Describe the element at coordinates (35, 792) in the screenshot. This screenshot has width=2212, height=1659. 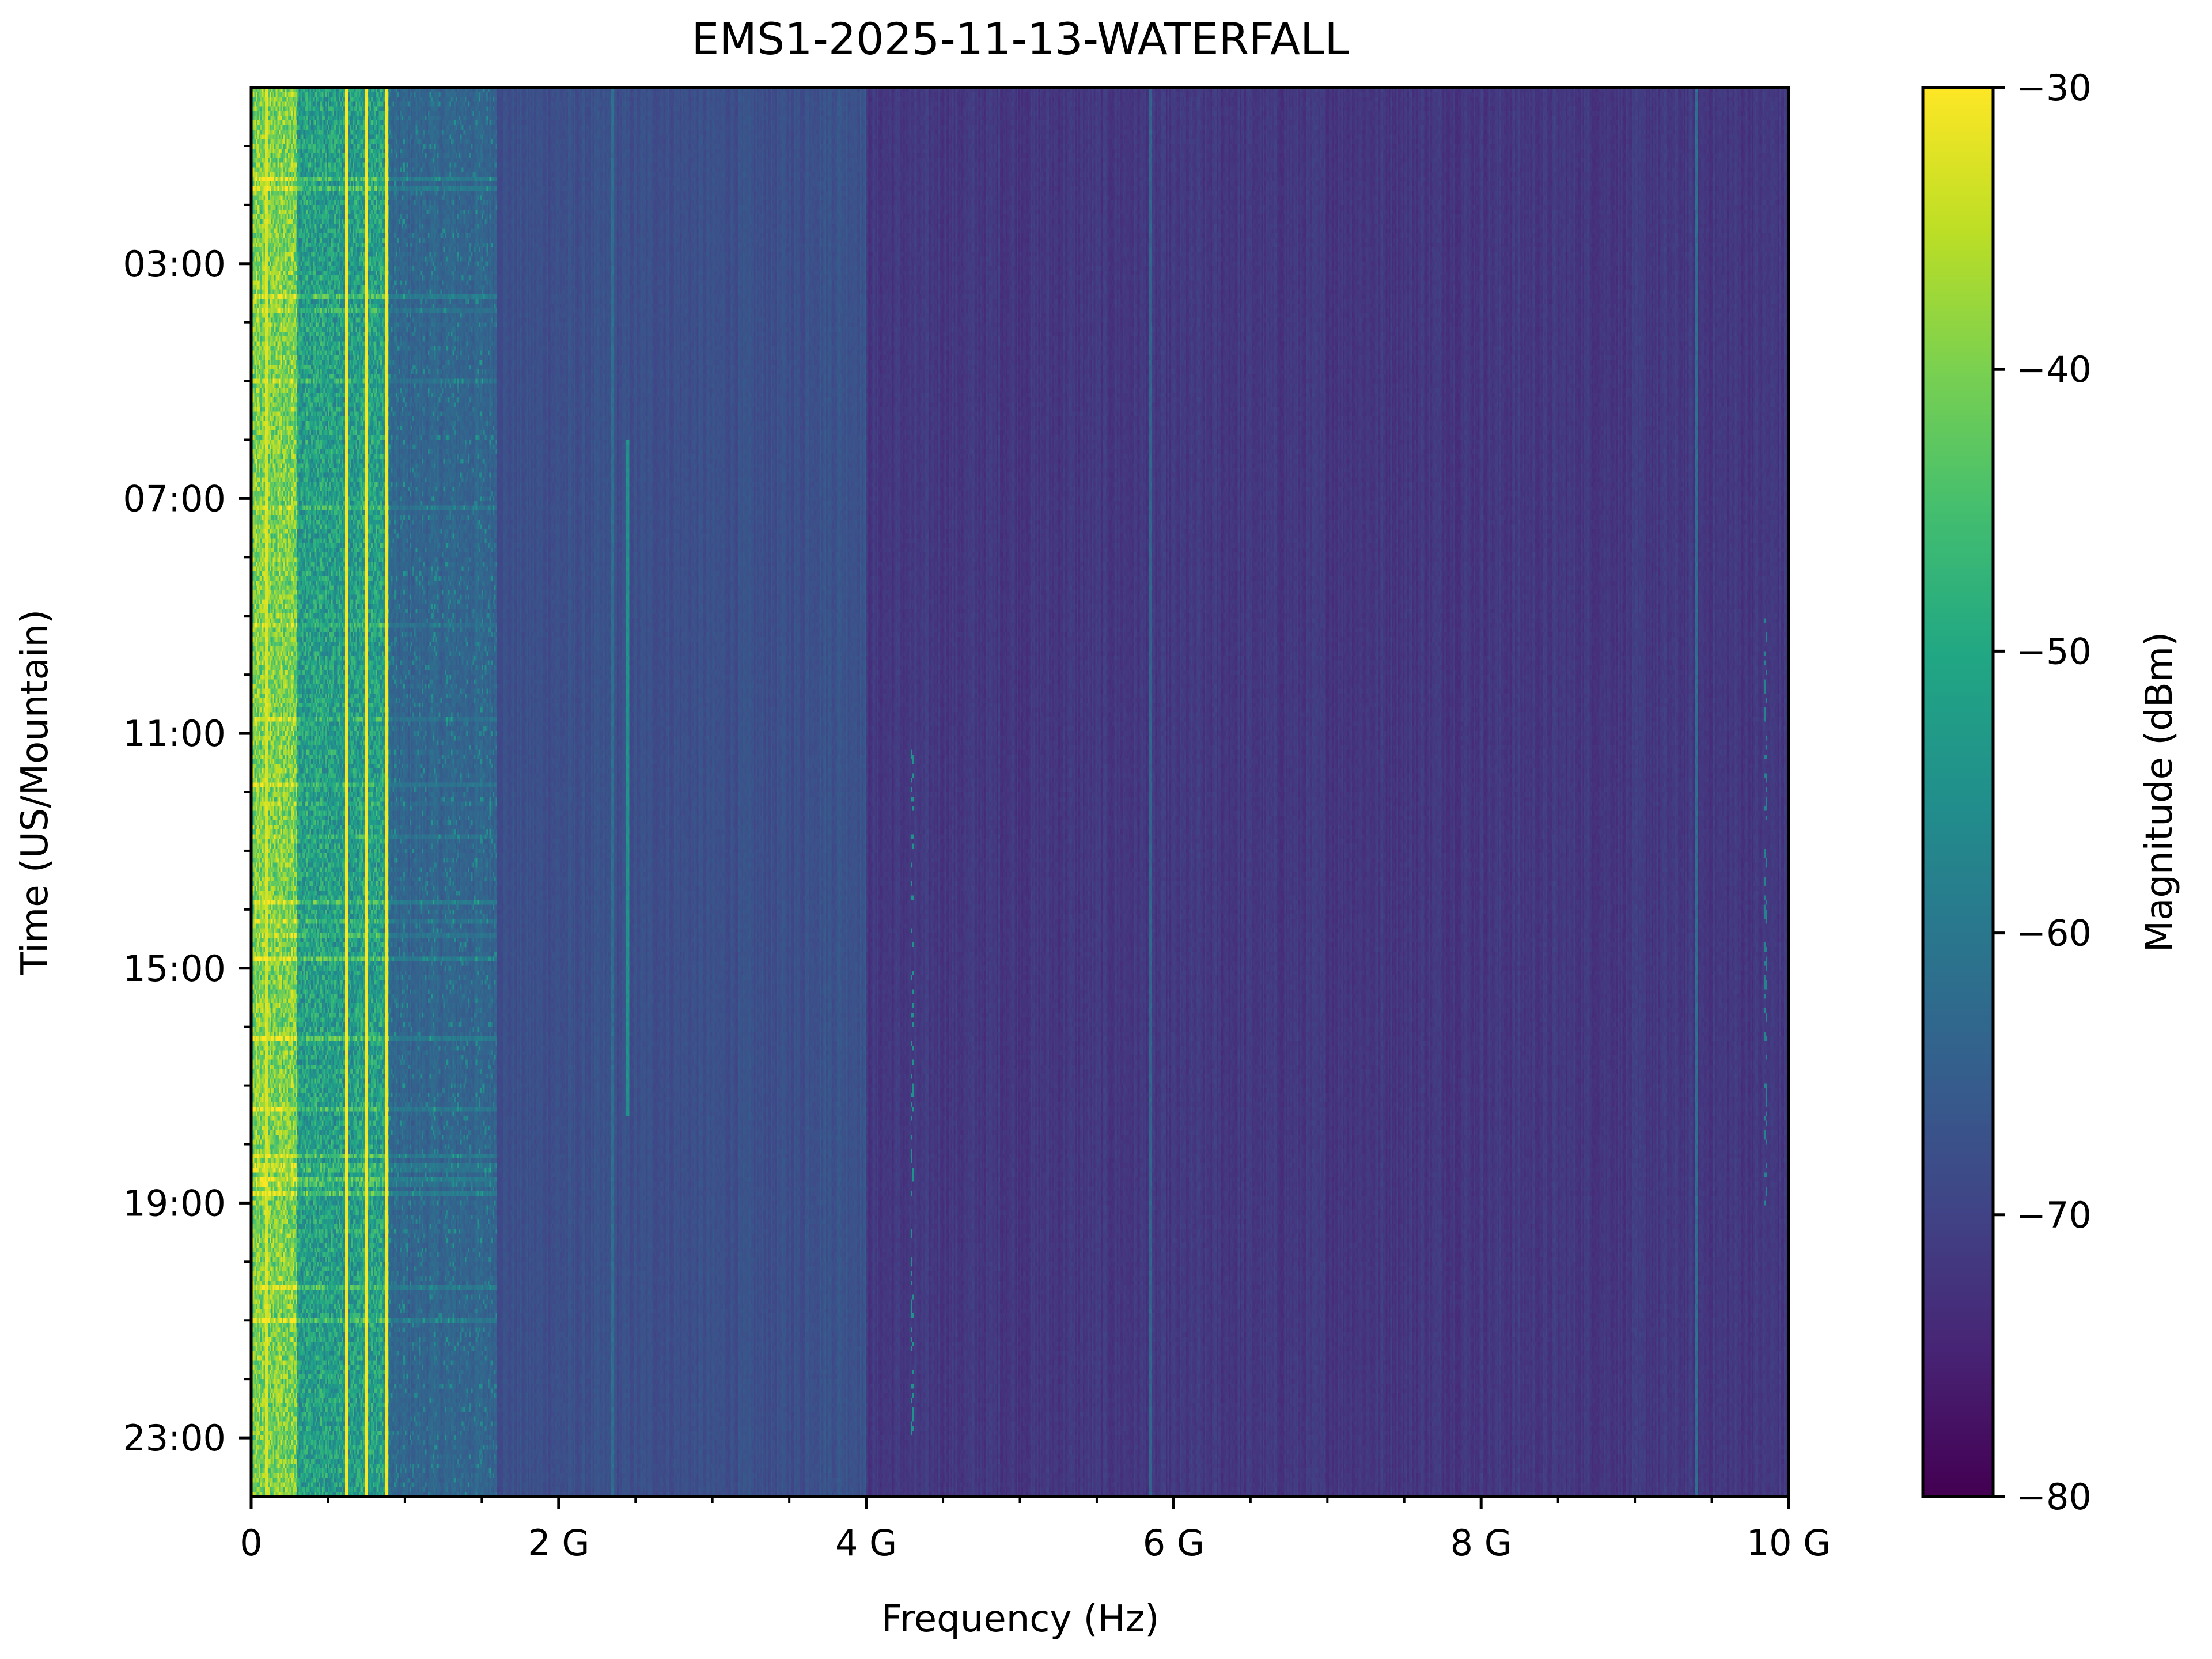
I see `y-axis-label: Time (US/Mountain)` at that location.